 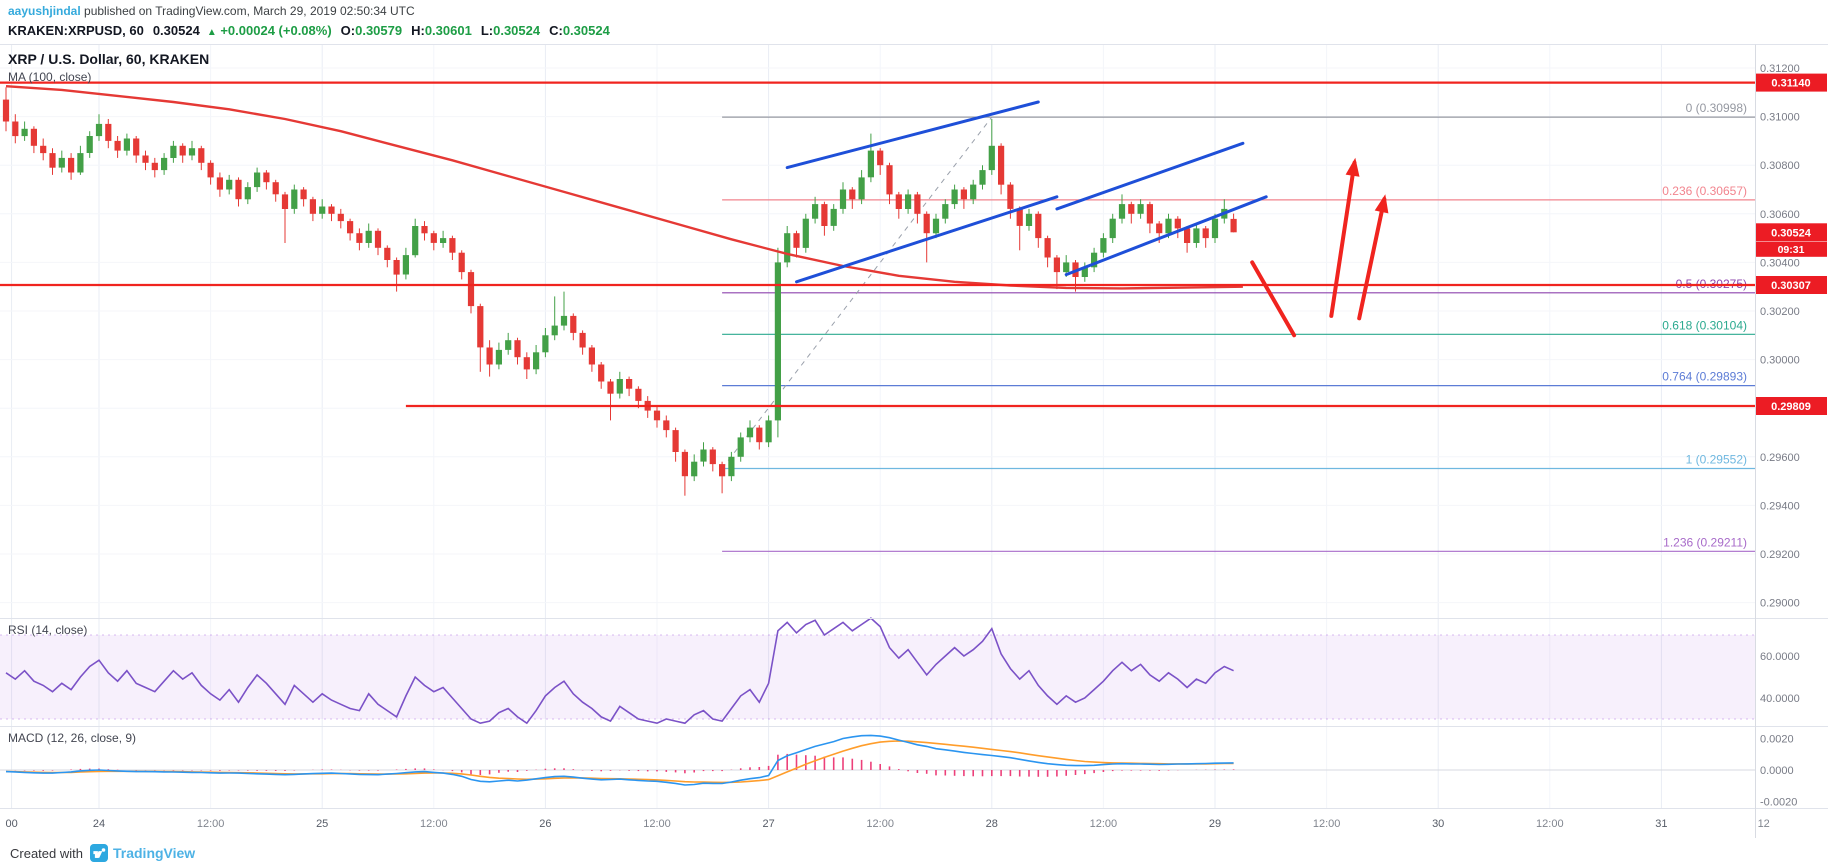 What do you see at coordinates (44, 11) in the screenshot?
I see `publisher-name: aayushjindal` at bounding box center [44, 11].